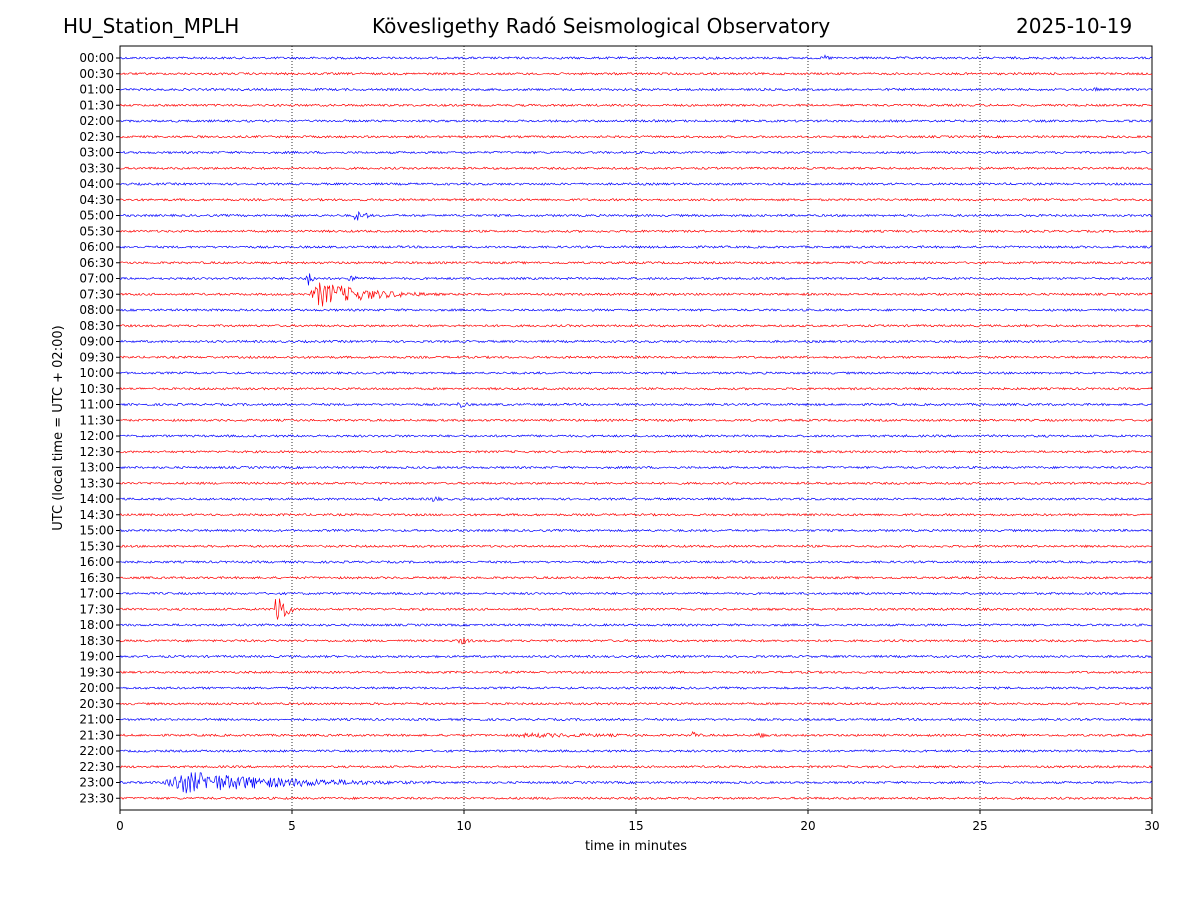 This screenshot has width=1200, height=900. What do you see at coordinates (636, 688) in the screenshot?
I see `trace-2000` at bounding box center [636, 688].